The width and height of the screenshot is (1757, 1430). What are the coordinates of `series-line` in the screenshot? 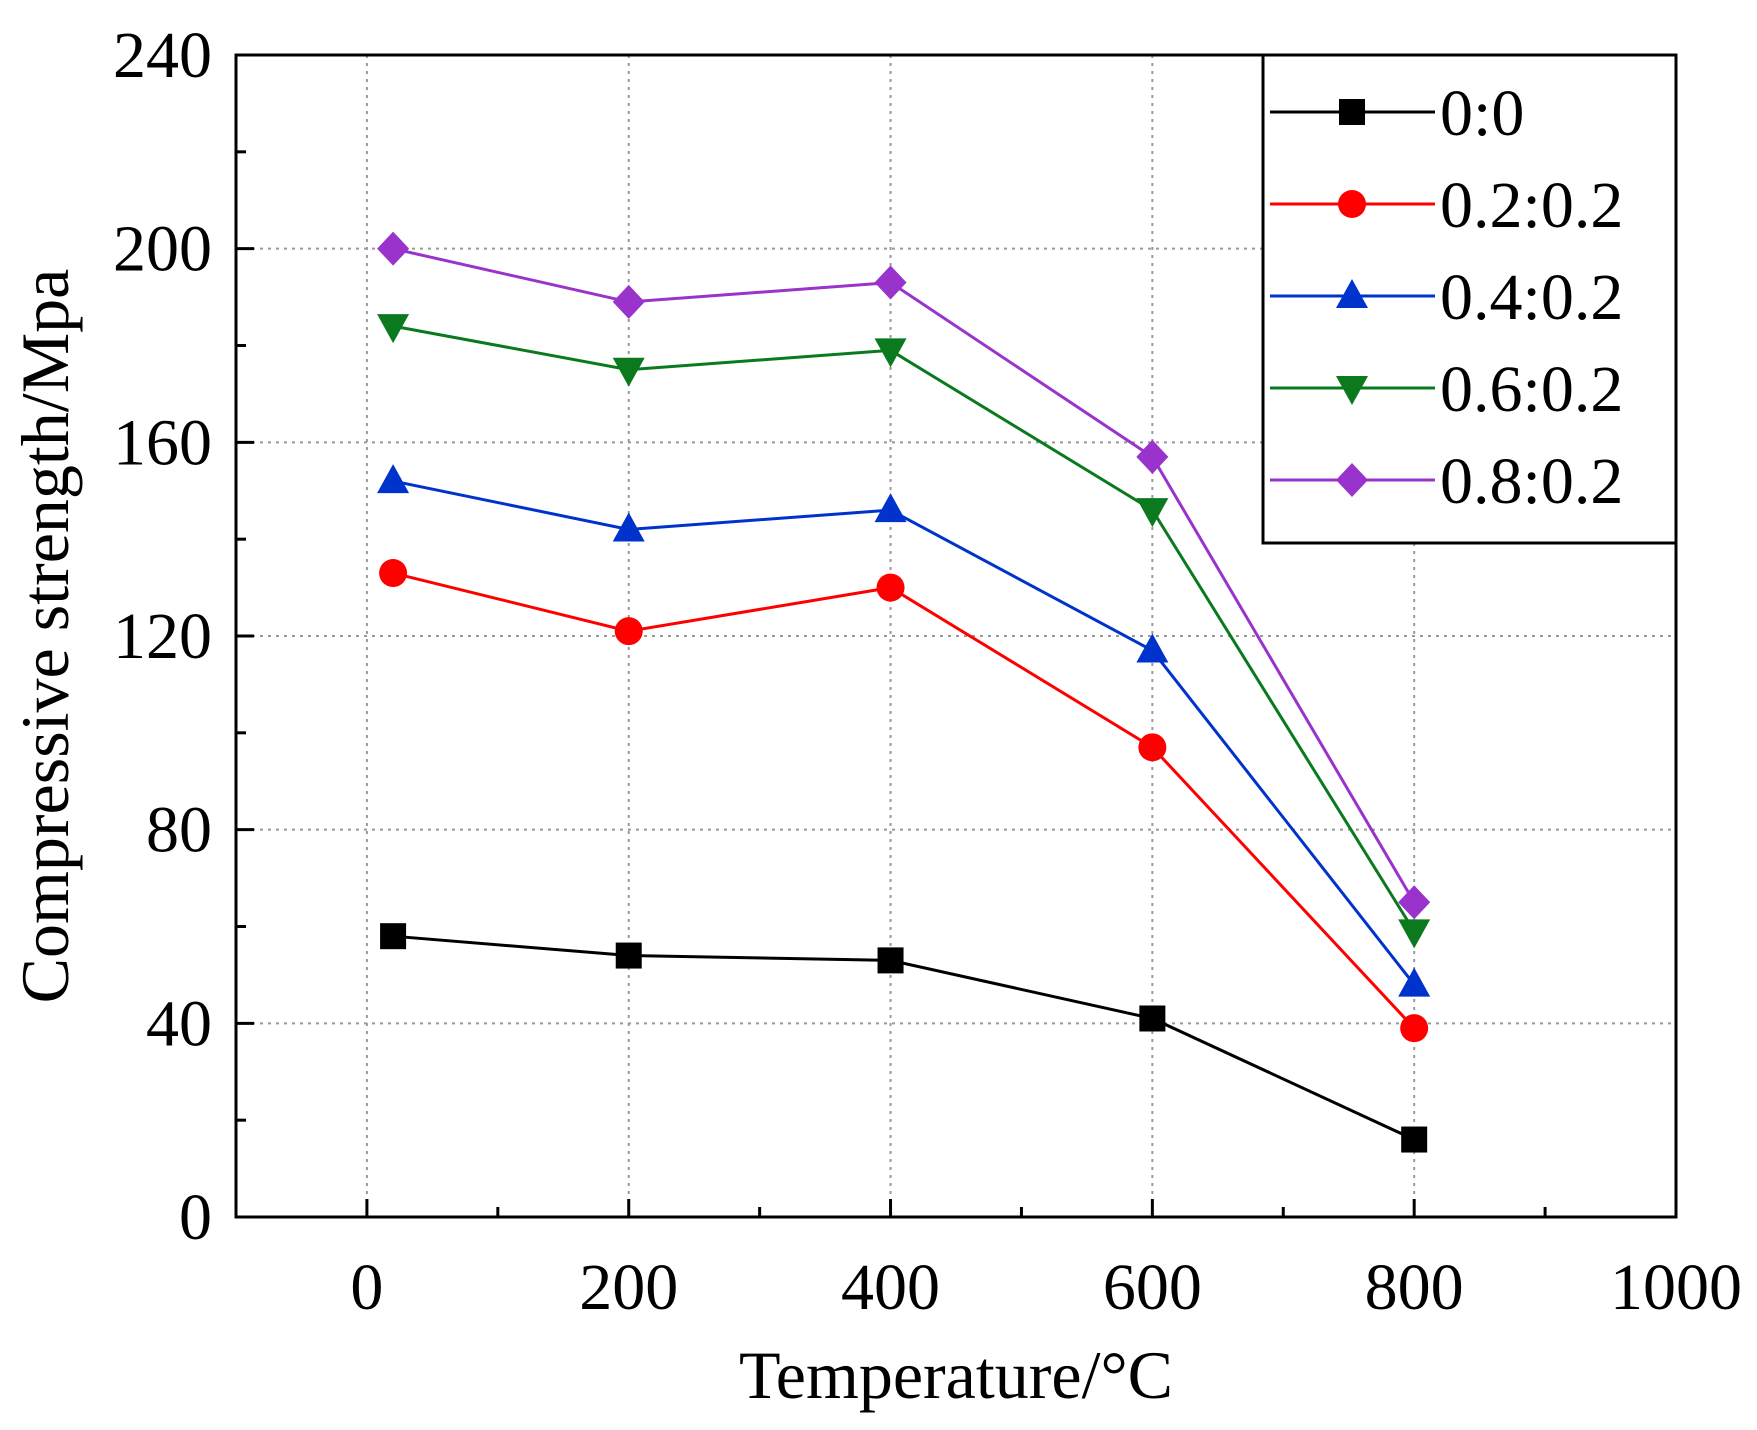 It's located at (903, 1037).